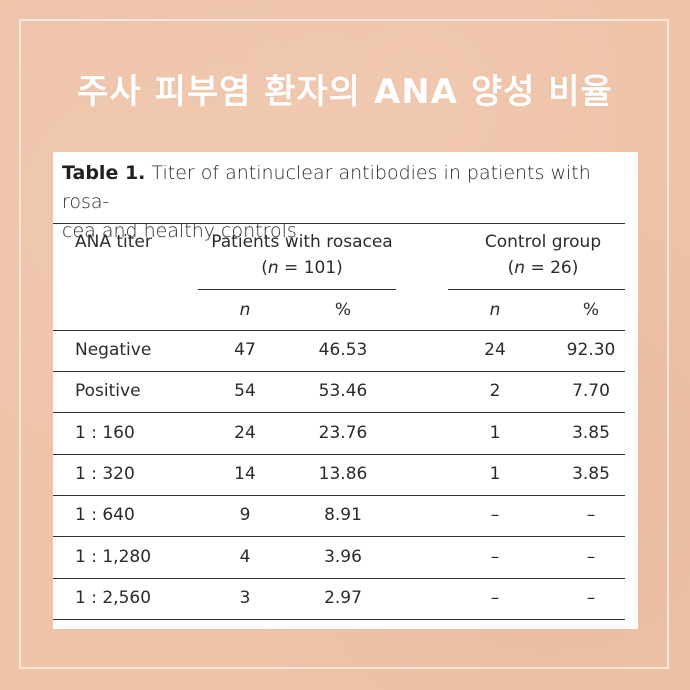 This screenshot has width=690, height=690. Describe the element at coordinates (105, 473) in the screenshot. I see `row-label: 1 : 320` at that location.